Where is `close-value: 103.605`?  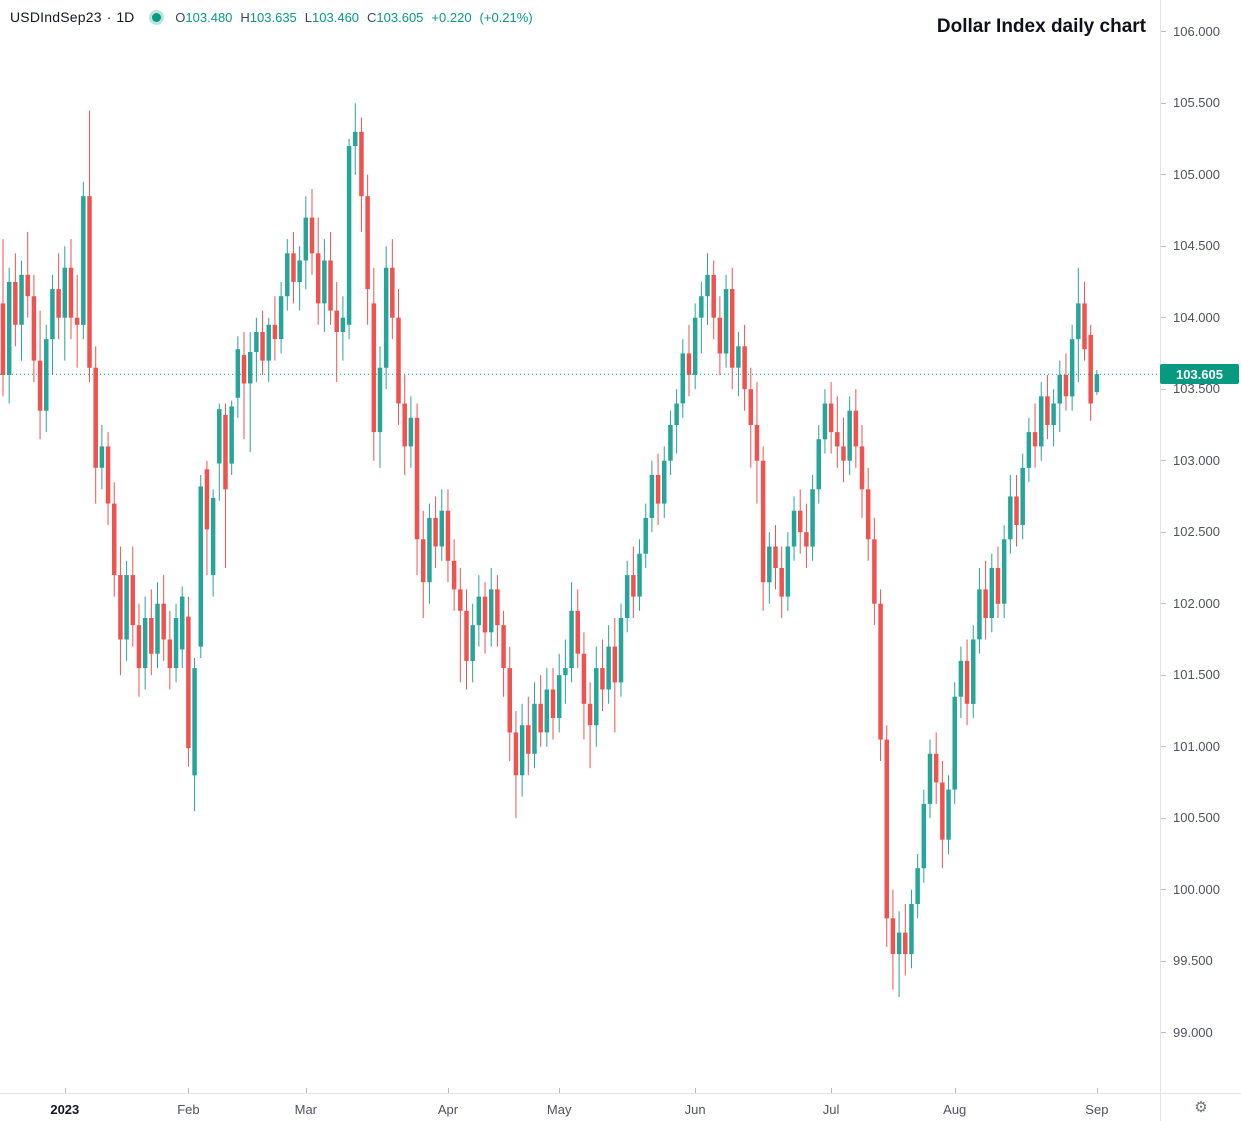
close-value: 103.605 is located at coordinates (400, 17).